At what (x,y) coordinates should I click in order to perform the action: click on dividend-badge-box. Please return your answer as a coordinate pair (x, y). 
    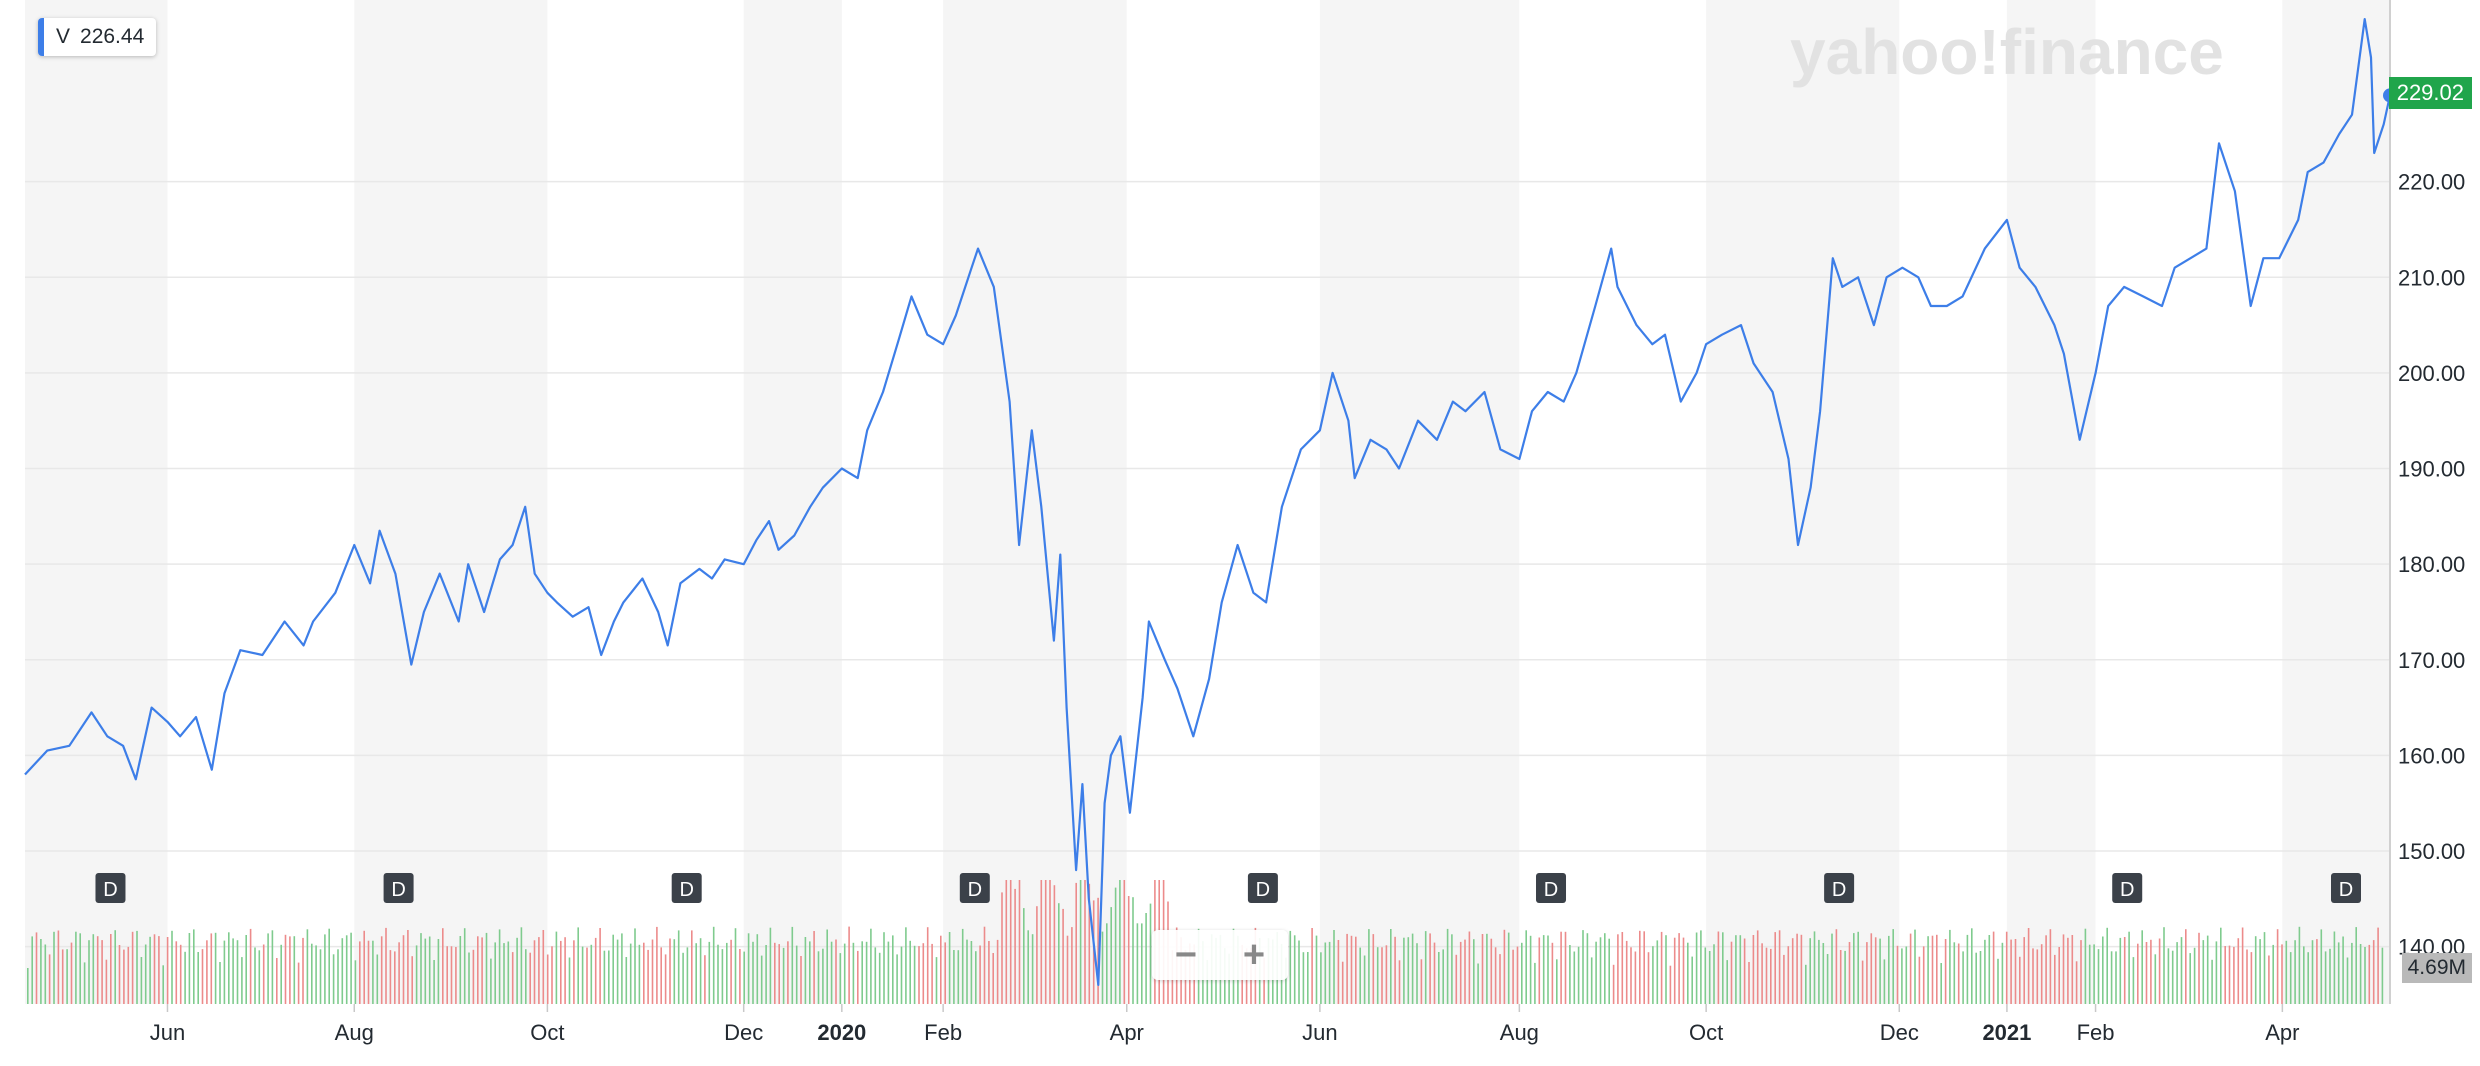
    Looking at the image, I should click on (2346, 888).